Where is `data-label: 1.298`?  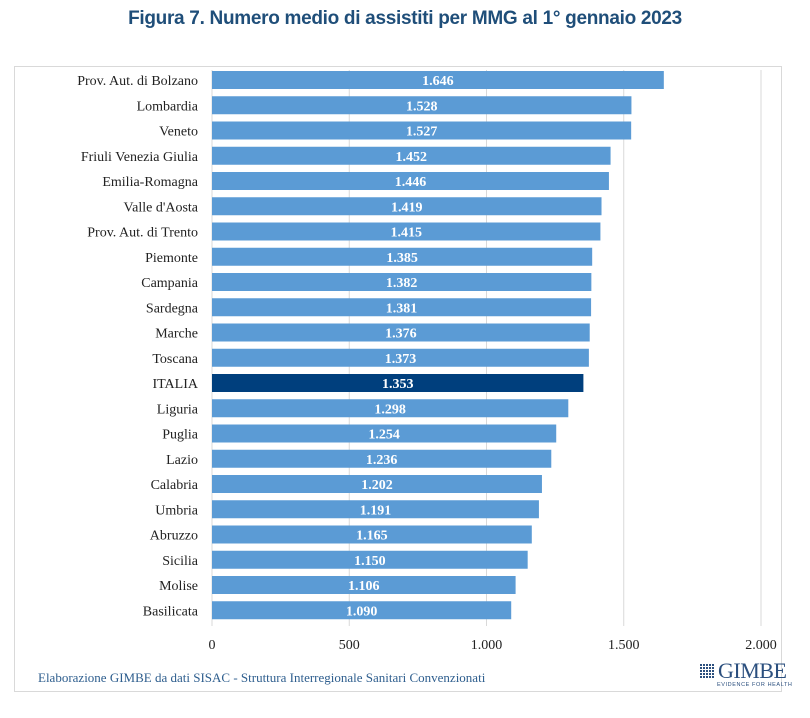
data-label: 1.298 is located at coordinates (390, 409).